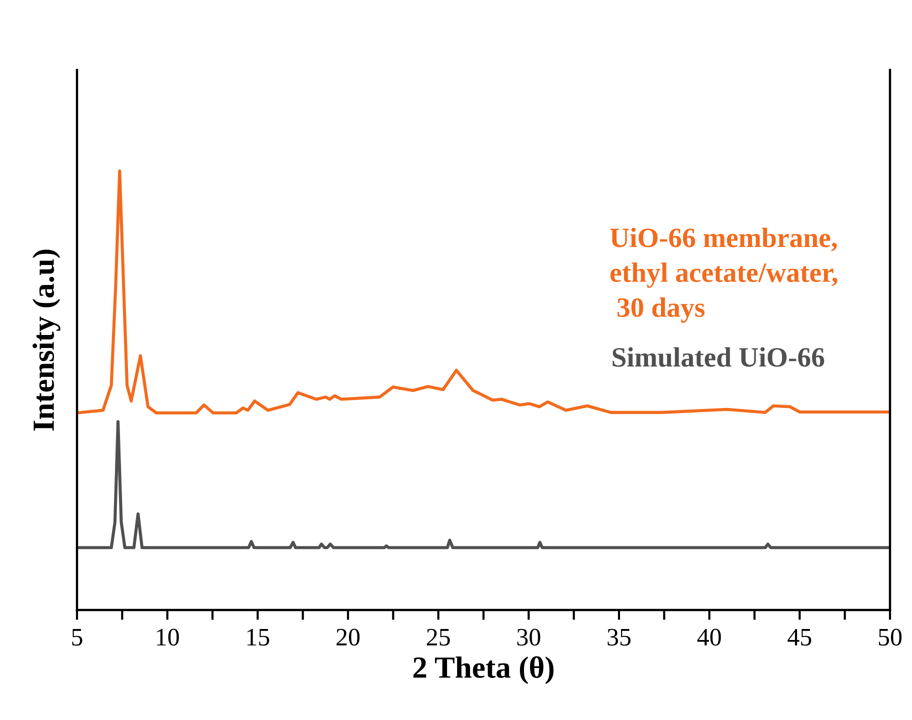 This screenshot has width=912, height=720. I want to click on x-axis-title: 2 Theta (θ), so click(483, 670).